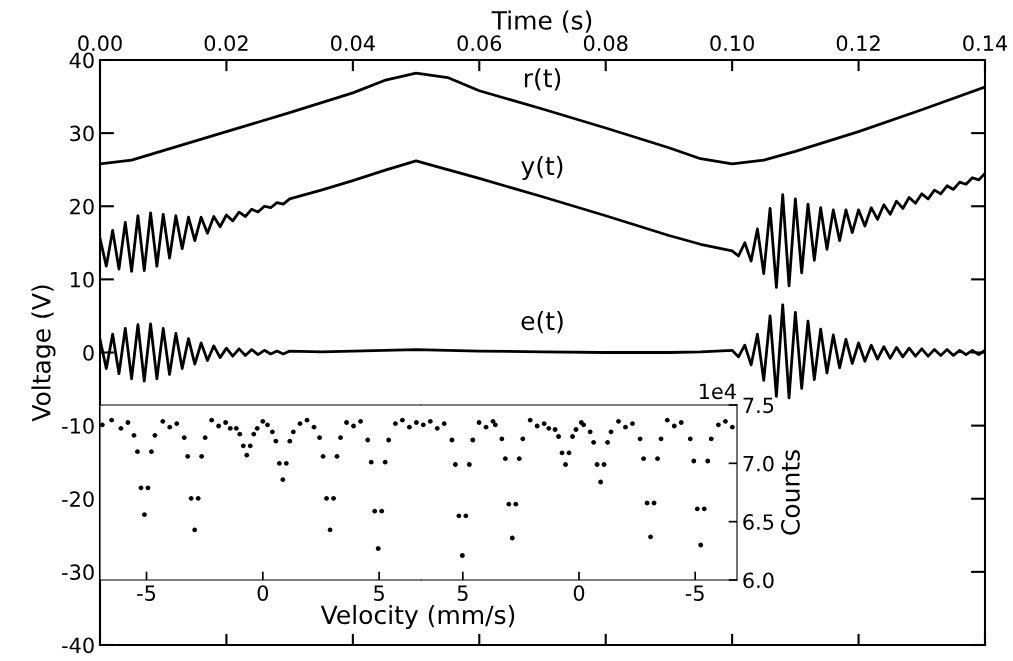 The height and width of the screenshot is (661, 1013). What do you see at coordinates (758, 463) in the screenshot?
I see `y-tick-label: 7.0` at bounding box center [758, 463].